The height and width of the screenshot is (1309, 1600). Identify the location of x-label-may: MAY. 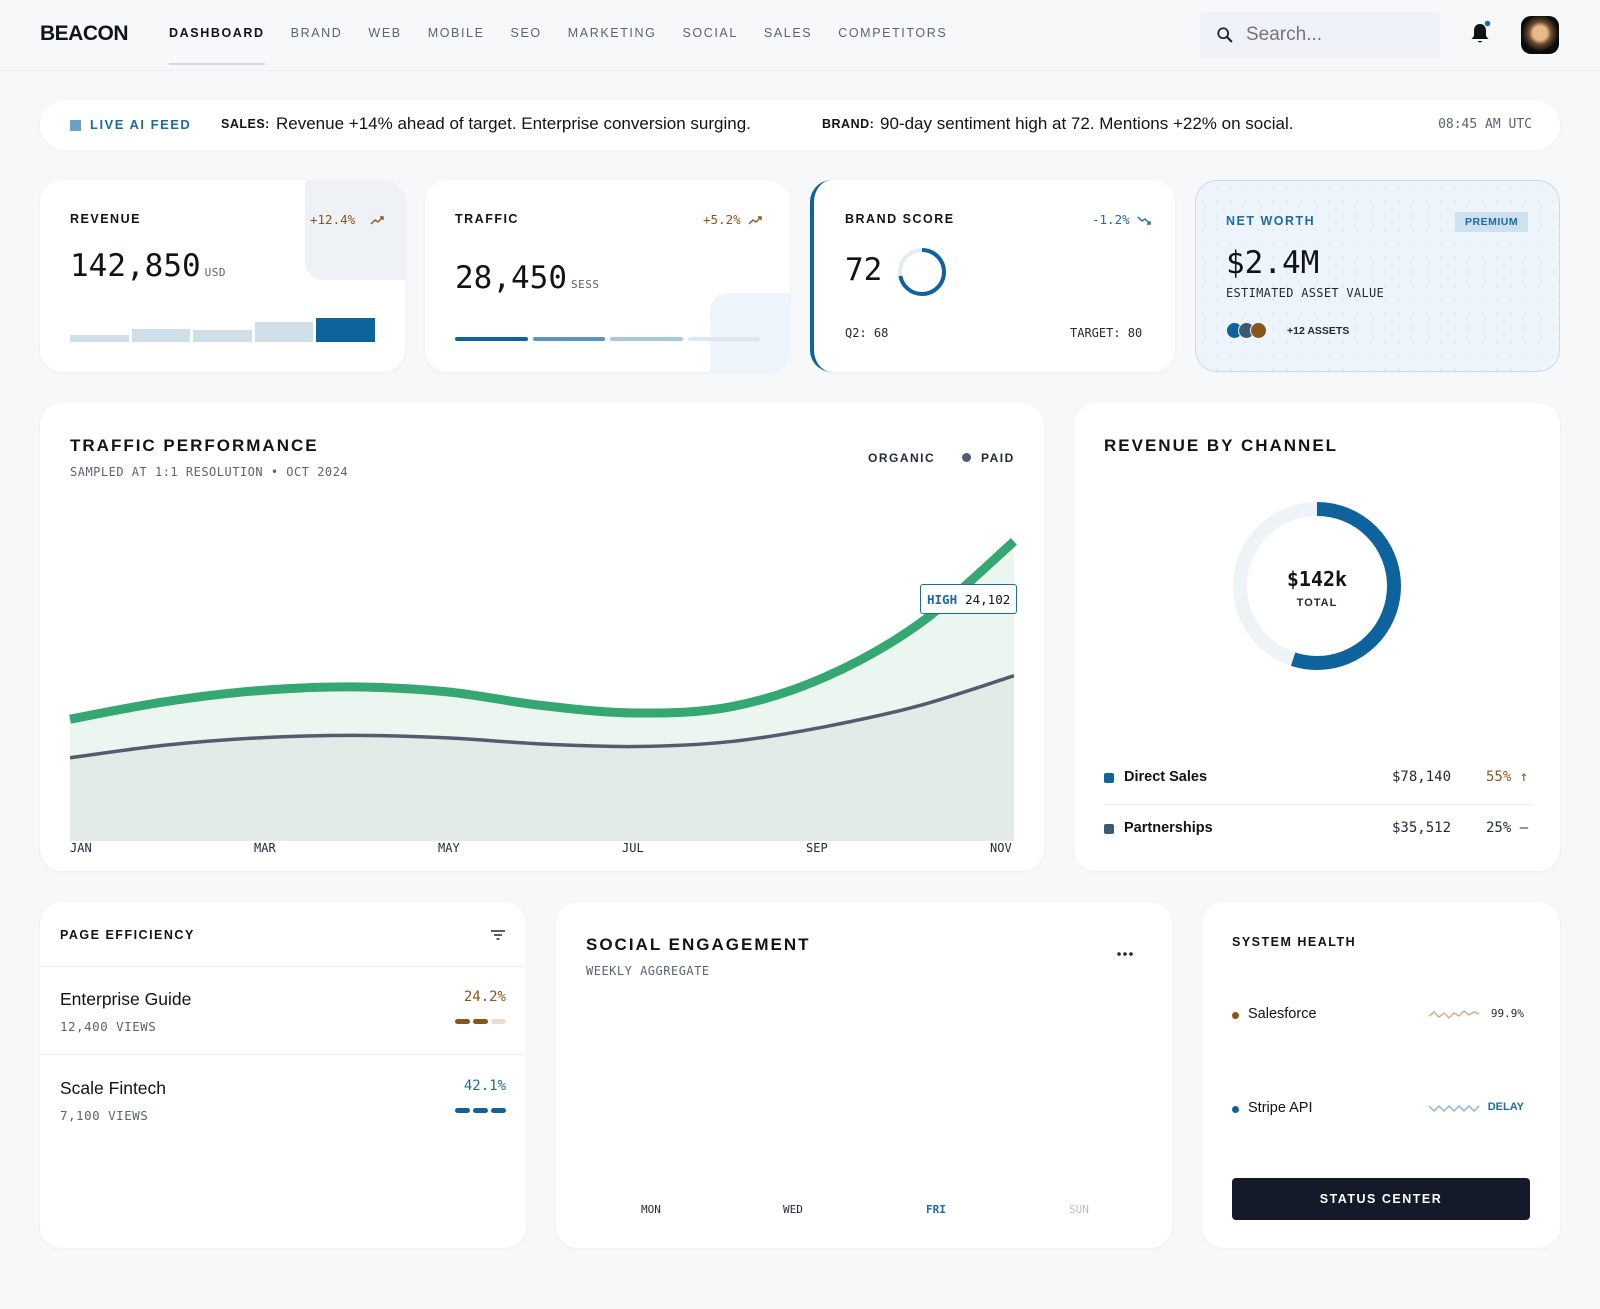
(449, 848).